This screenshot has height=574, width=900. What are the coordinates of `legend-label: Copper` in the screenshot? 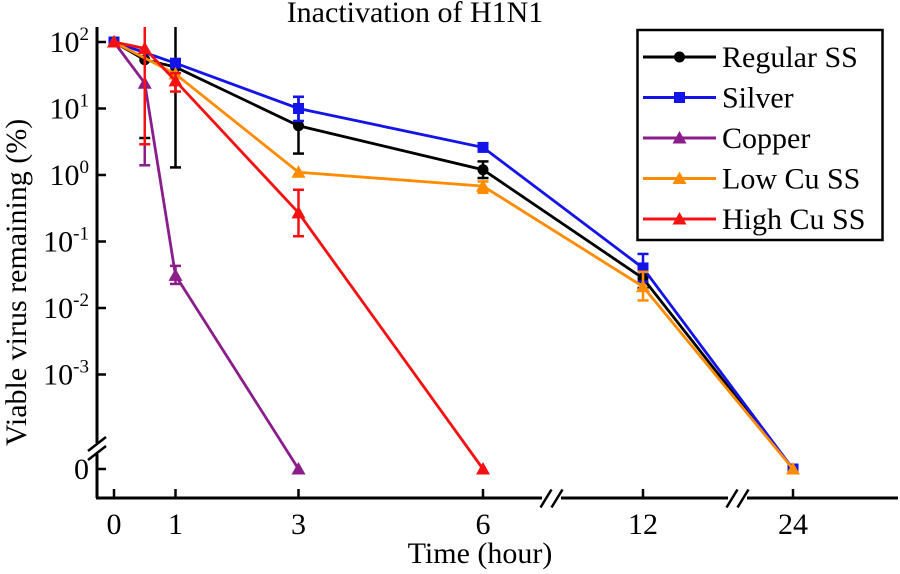 It's located at (766, 138).